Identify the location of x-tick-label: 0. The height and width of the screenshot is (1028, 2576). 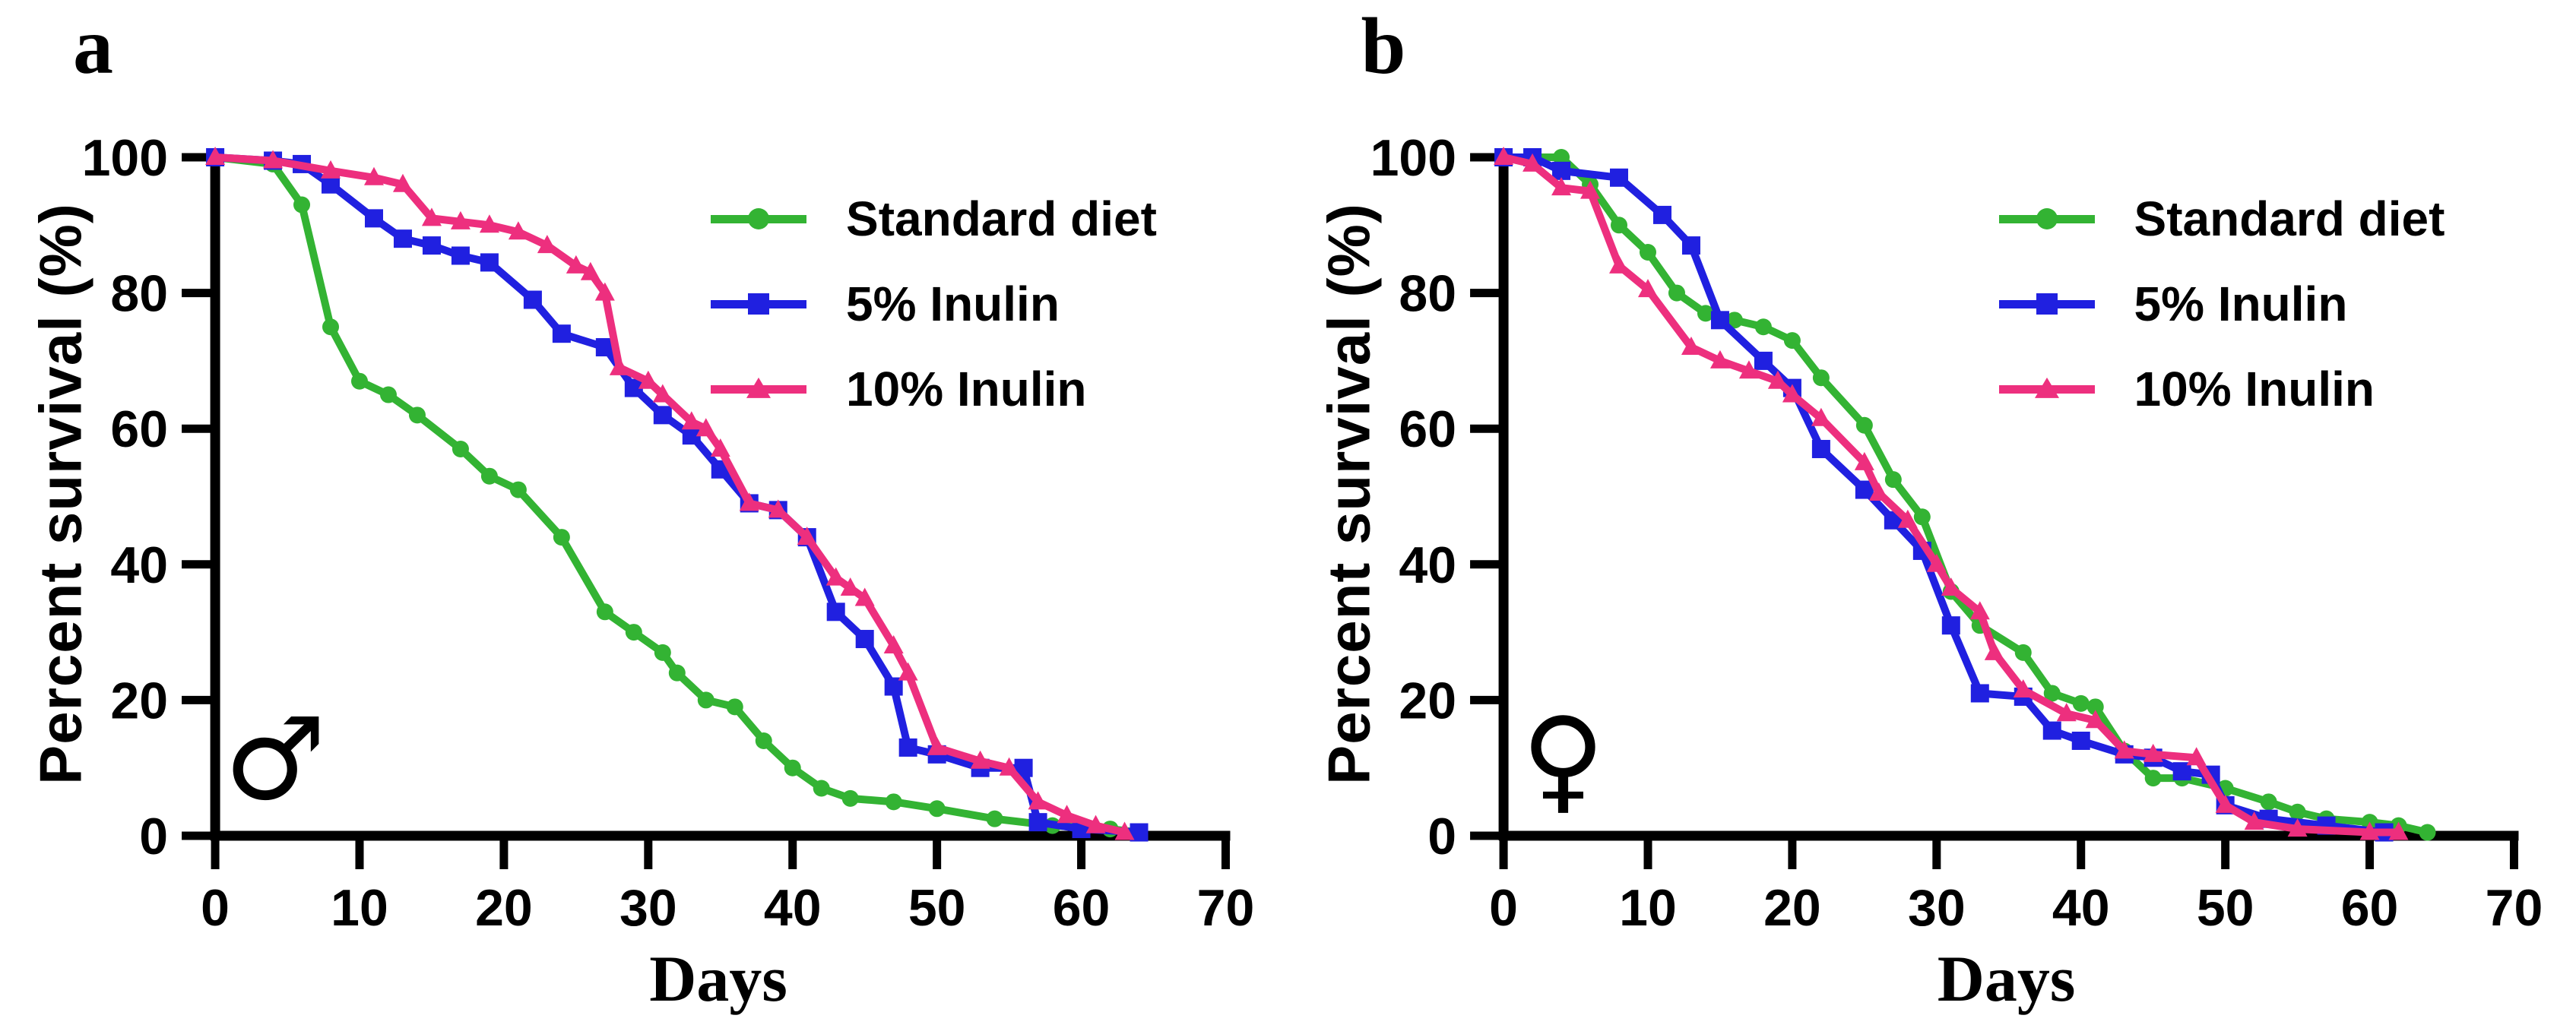
(215, 908).